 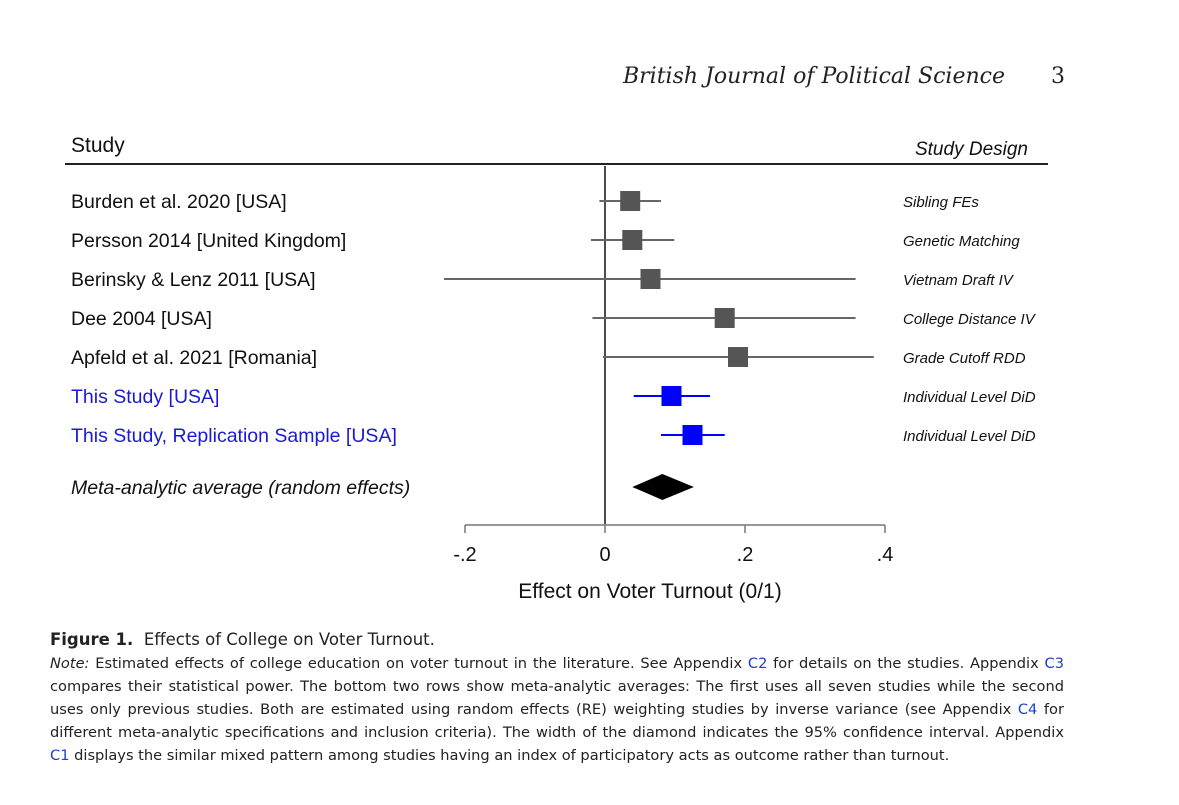 I want to click on x-tick-label: 0, so click(x=604, y=555).